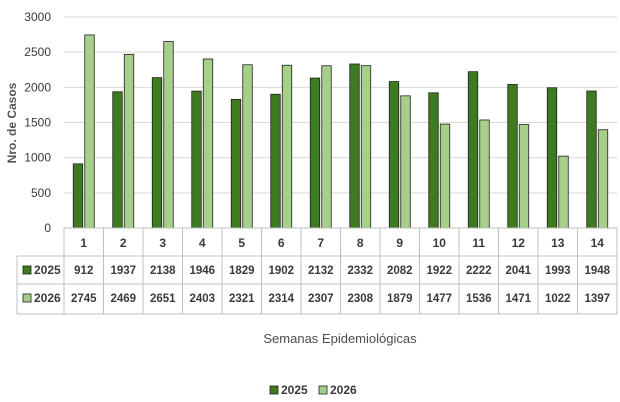  What do you see at coordinates (37, 158) in the screenshot?
I see `y-tick-label: 1000` at bounding box center [37, 158].